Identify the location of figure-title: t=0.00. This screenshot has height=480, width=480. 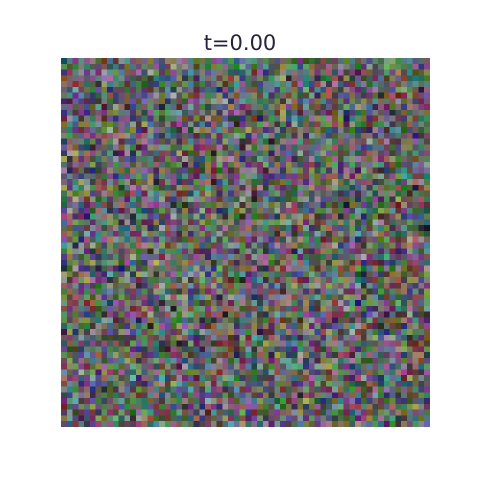
(240, 43).